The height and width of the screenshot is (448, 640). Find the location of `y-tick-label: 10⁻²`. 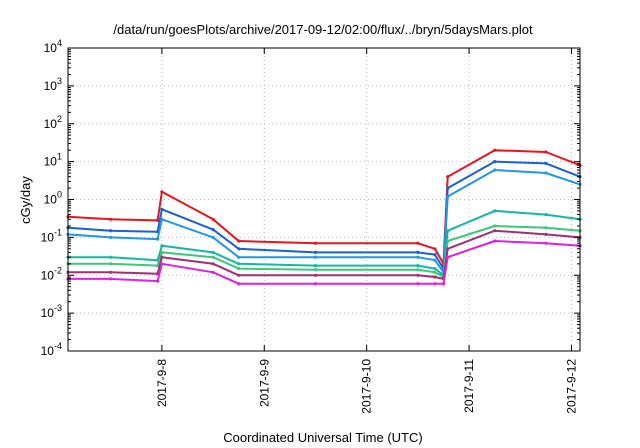

y-tick-label: 10⁻² is located at coordinates (51, 273).